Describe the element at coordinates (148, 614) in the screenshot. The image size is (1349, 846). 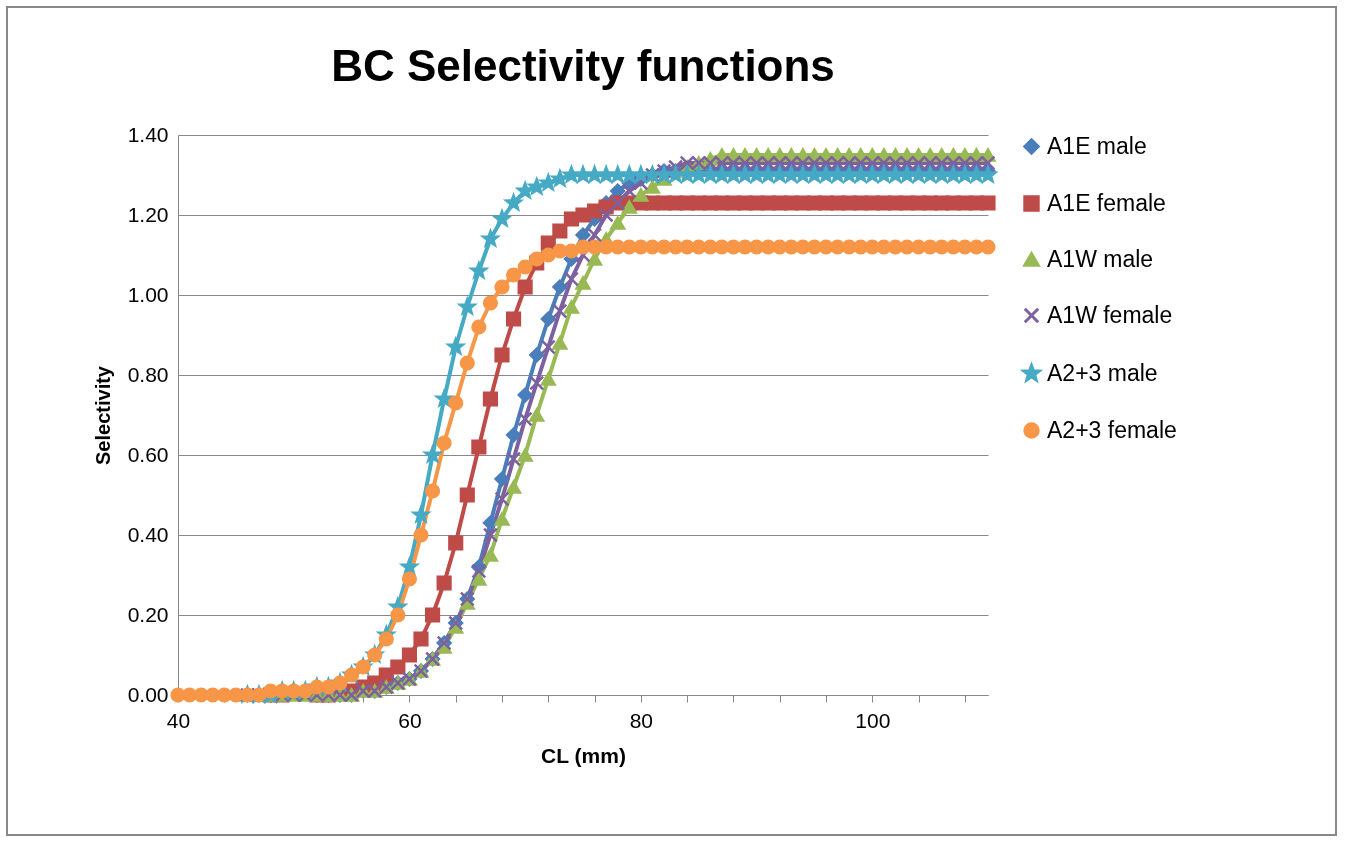
I see `y-tick-label: 0.20` at that location.